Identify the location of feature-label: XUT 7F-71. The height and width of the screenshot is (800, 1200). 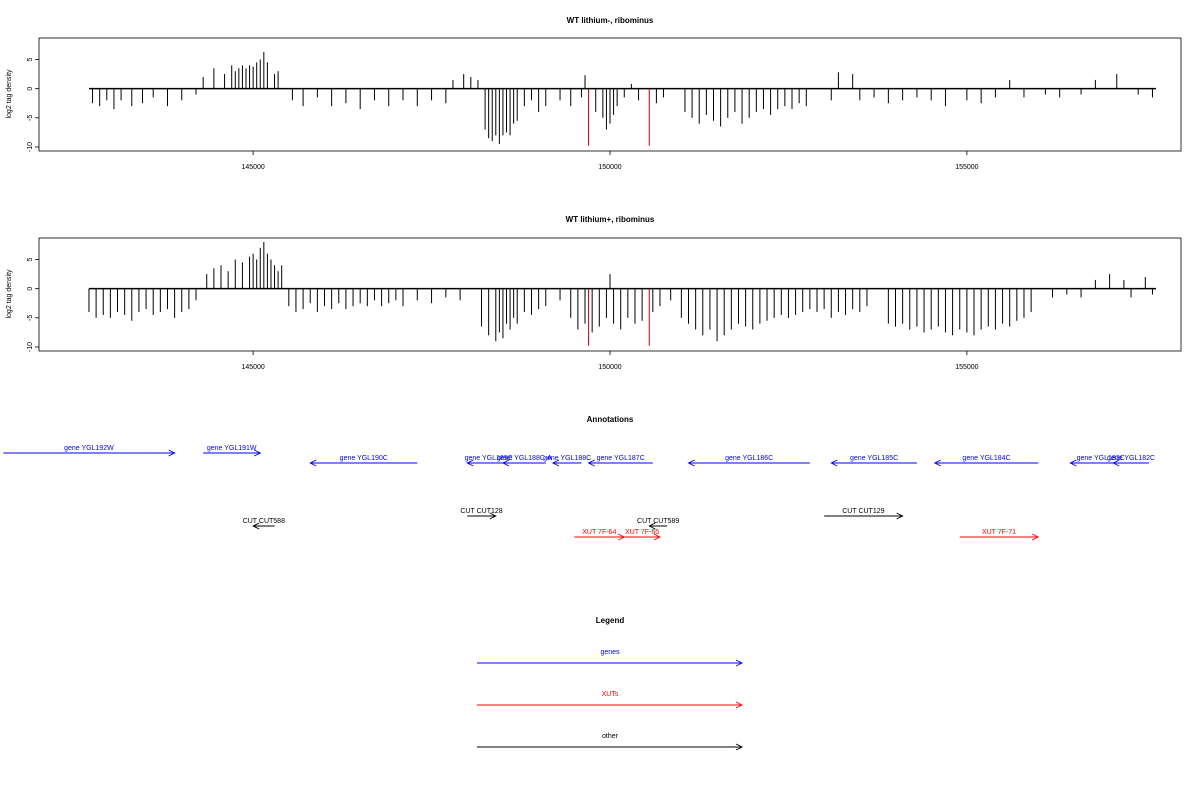
(999, 532).